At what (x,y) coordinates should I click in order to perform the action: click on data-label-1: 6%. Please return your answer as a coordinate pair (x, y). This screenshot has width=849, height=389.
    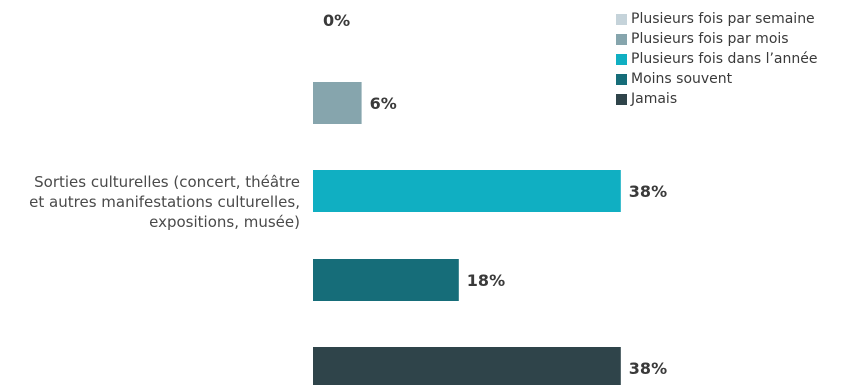
    Looking at the image, I should click on (383, 103).